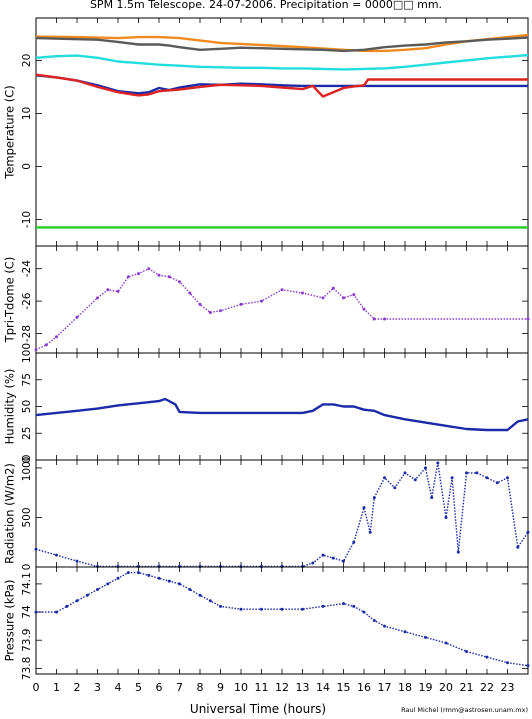 The height and width of the screenshot is (719, 532). What do you see at coordinates (405, 687) in the screenshot?
I see `x-tick-label: 18` at bounding box center [405, 687].